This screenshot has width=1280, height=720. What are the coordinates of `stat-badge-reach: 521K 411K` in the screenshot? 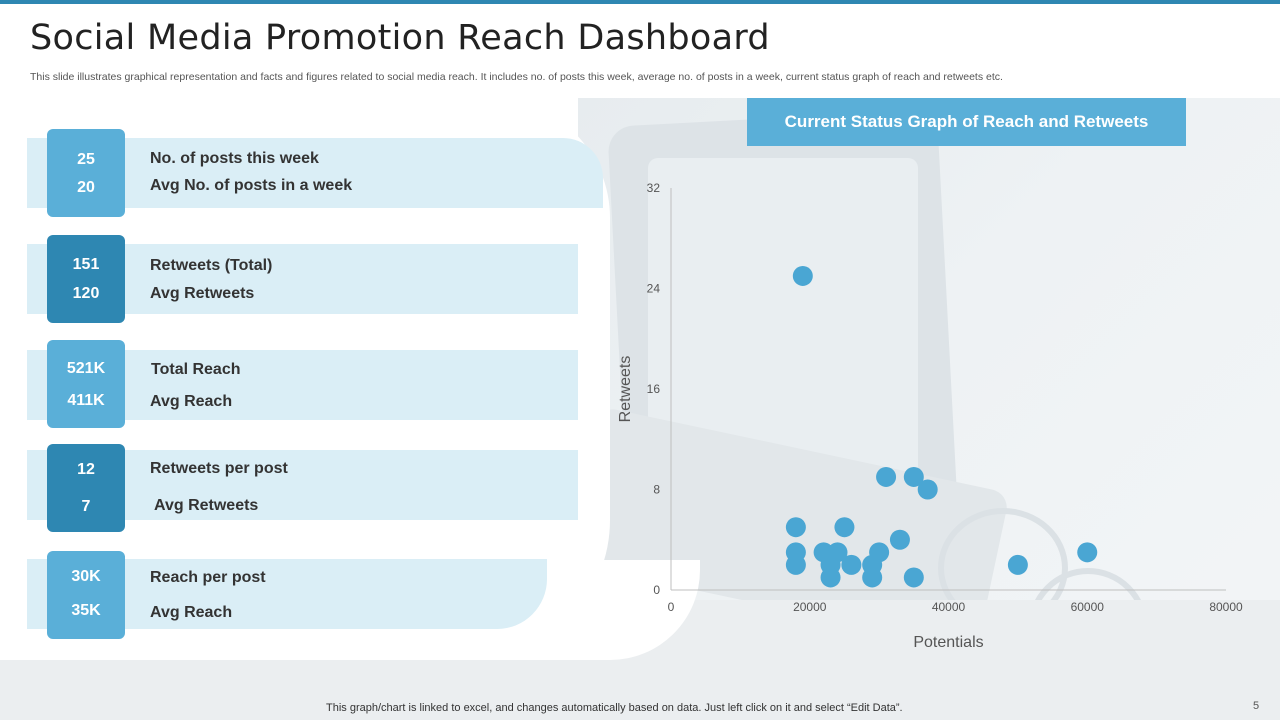 It's located at (86, 384).